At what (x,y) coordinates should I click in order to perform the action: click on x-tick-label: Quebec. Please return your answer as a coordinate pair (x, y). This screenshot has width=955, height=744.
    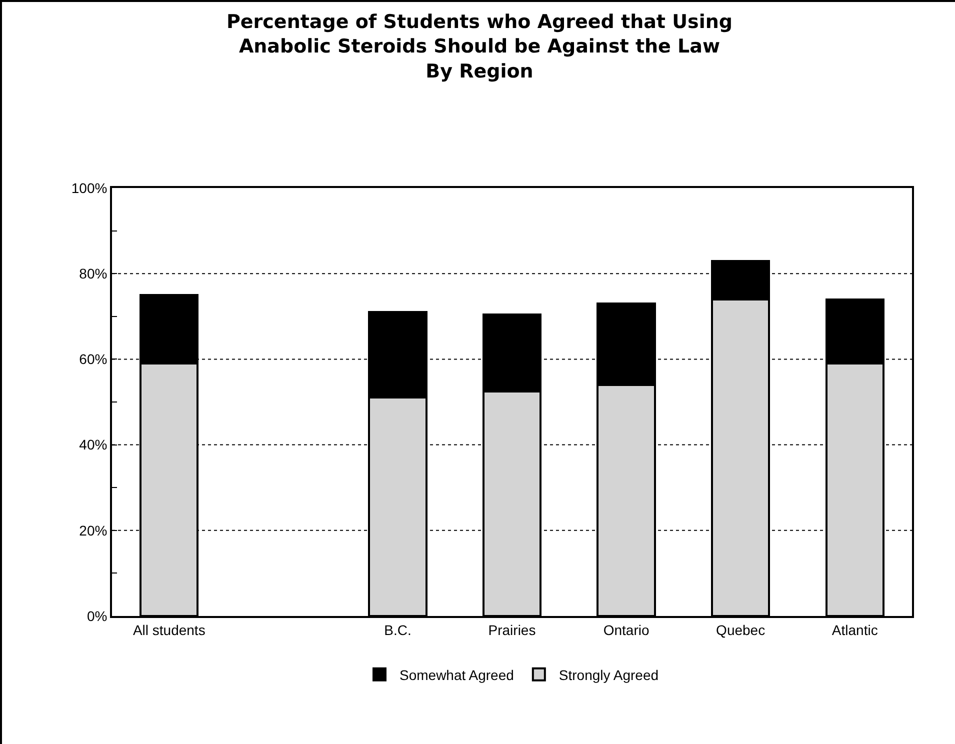
    Looking at the image, I should click on (741, 630).